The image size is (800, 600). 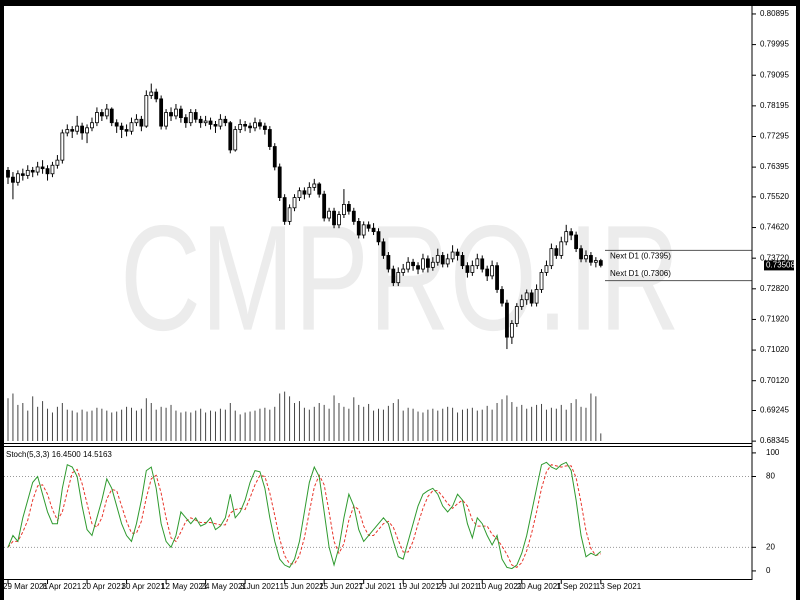 What do you see at coordinates (640, 273) in the screenshot?
I see `level-label: Next D1 (0.7306)` at bounding box center [640, 273].